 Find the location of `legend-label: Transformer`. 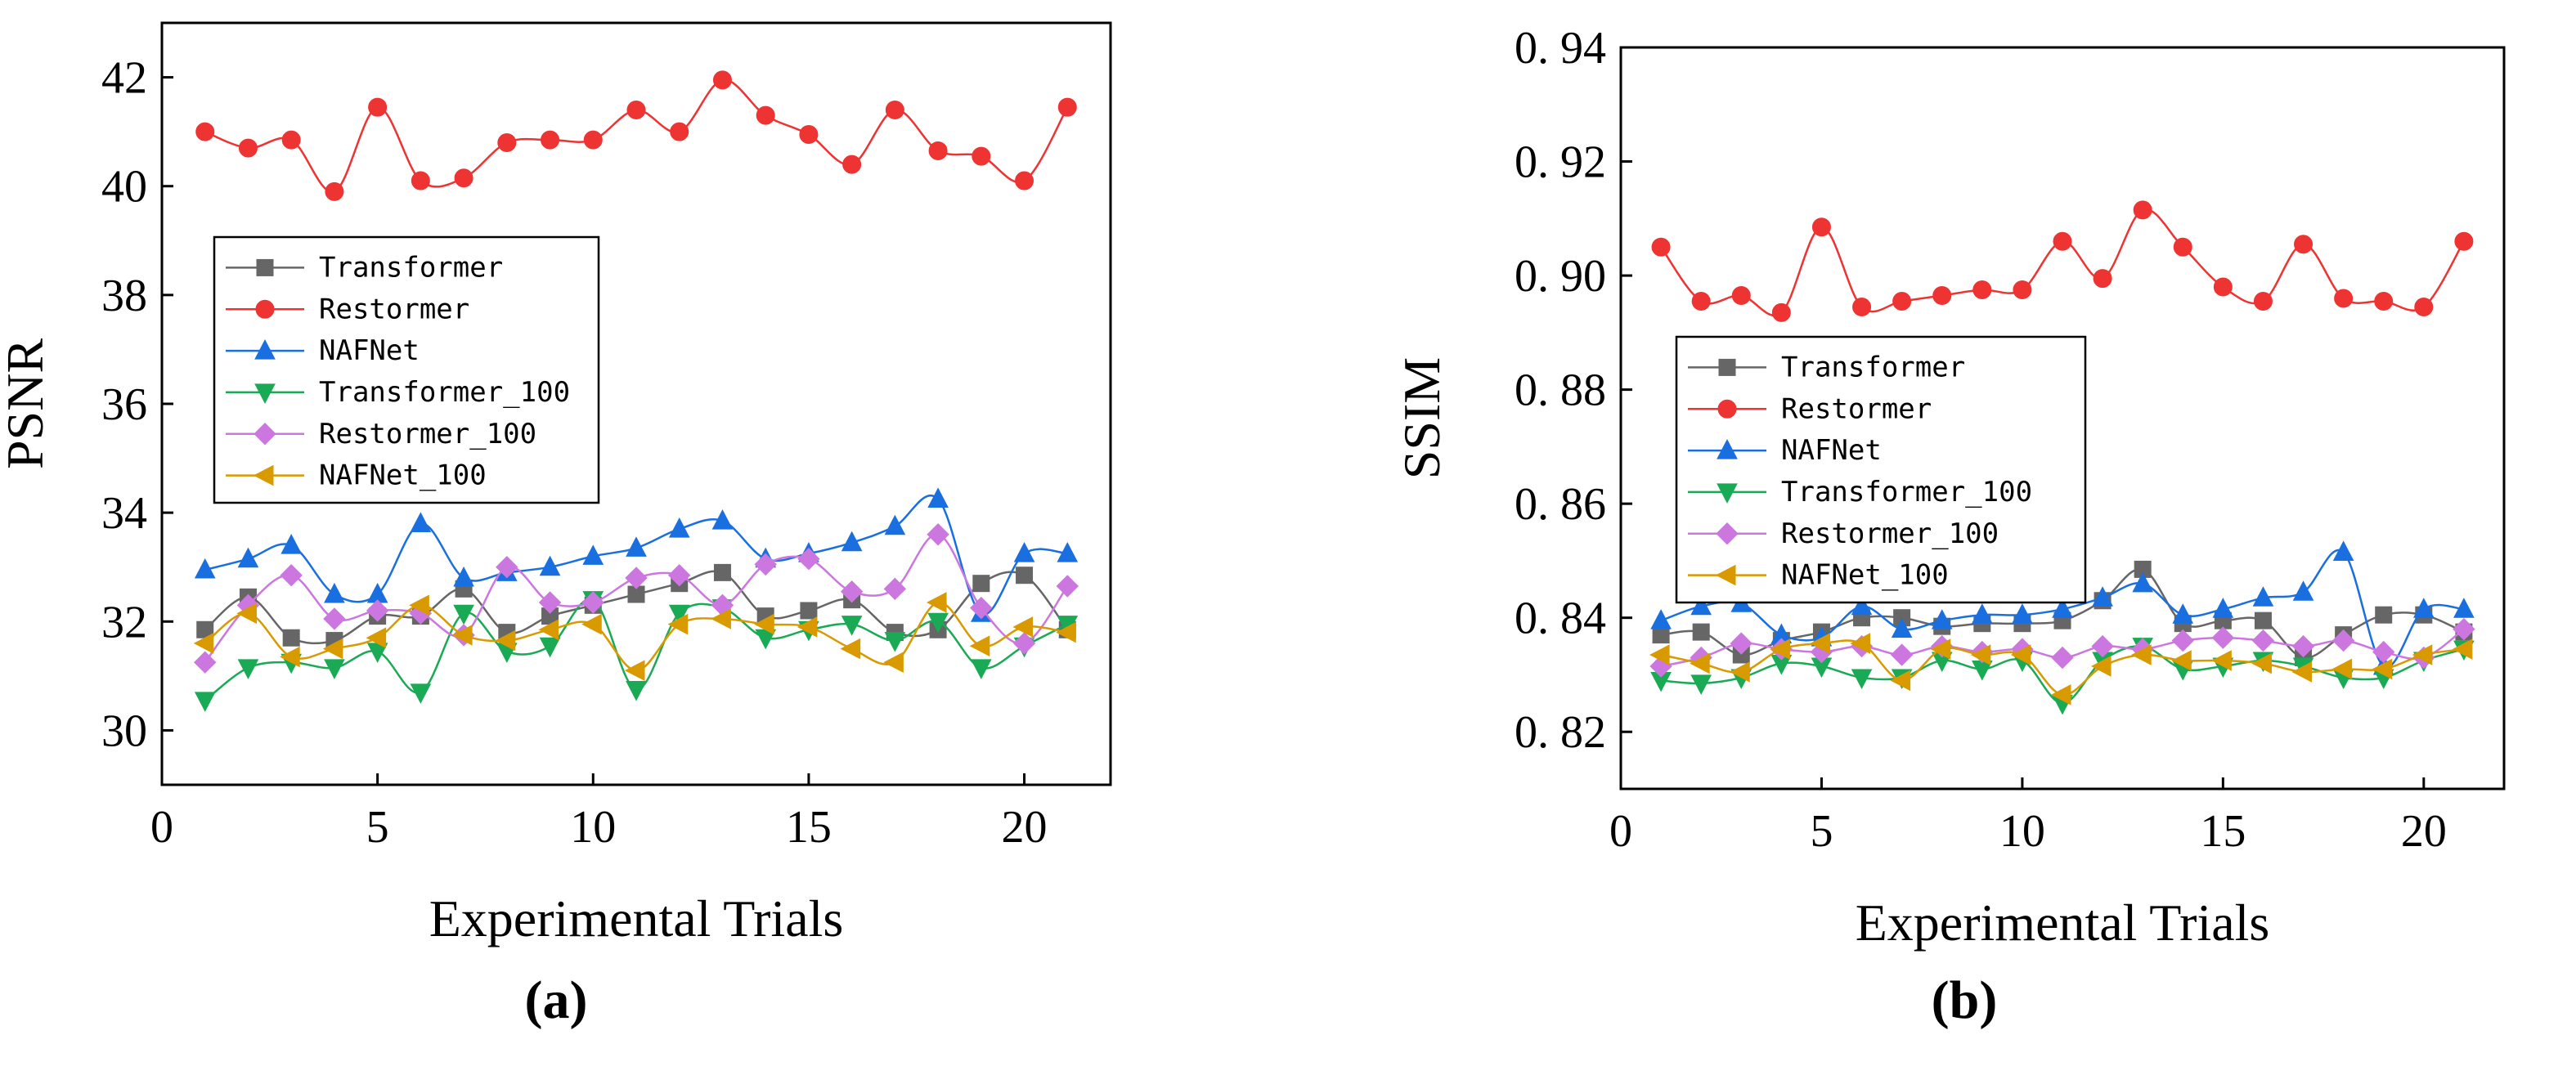

legend-label: Transformer is located at coordinates (1873, 367).